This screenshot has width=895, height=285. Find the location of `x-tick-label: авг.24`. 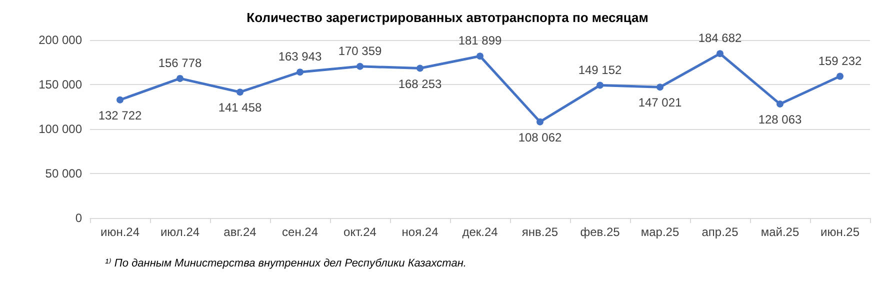

x-tick-label: авг.24 is located at coordinates (240, 232).